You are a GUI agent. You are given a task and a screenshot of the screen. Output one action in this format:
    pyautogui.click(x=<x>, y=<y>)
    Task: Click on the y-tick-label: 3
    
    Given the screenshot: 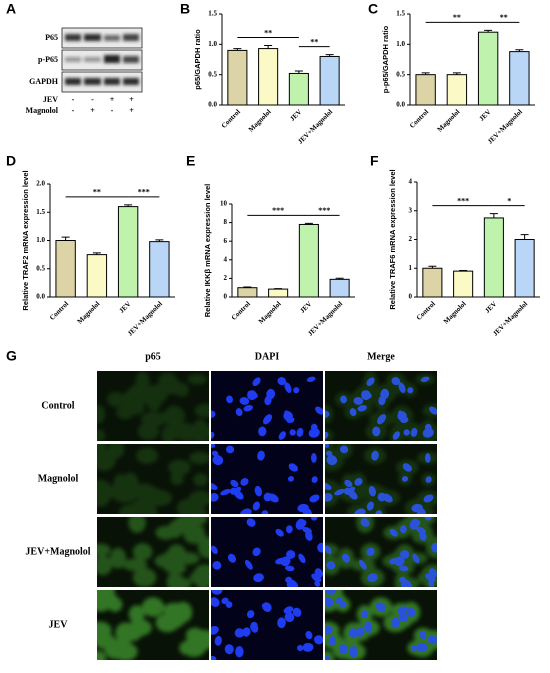 What is the action you would take?
    pyautogui.click(x=411, y=210)
    